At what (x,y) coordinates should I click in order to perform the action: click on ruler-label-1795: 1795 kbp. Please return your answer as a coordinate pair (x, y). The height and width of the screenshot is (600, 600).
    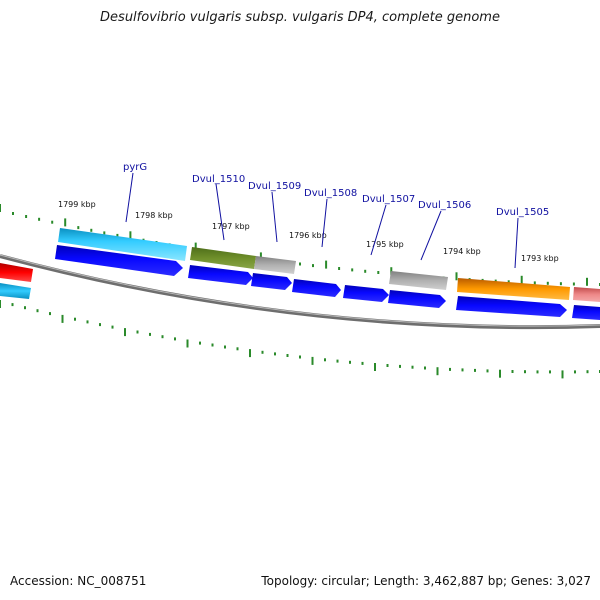
    Looking at the image, I should click on (385, 244).